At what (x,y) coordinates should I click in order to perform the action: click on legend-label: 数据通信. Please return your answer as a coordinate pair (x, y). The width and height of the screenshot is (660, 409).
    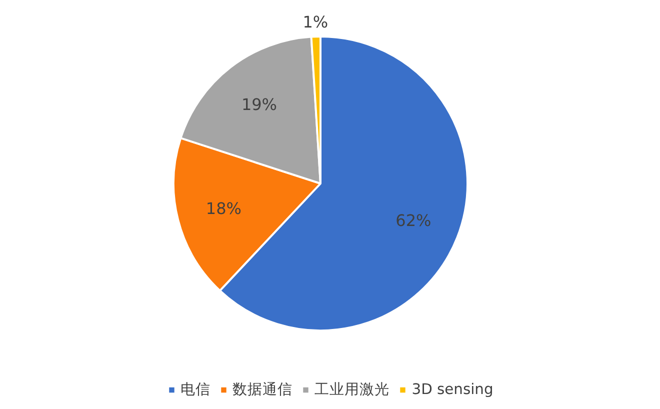
    Looking at the image, I should click on (262, 389).